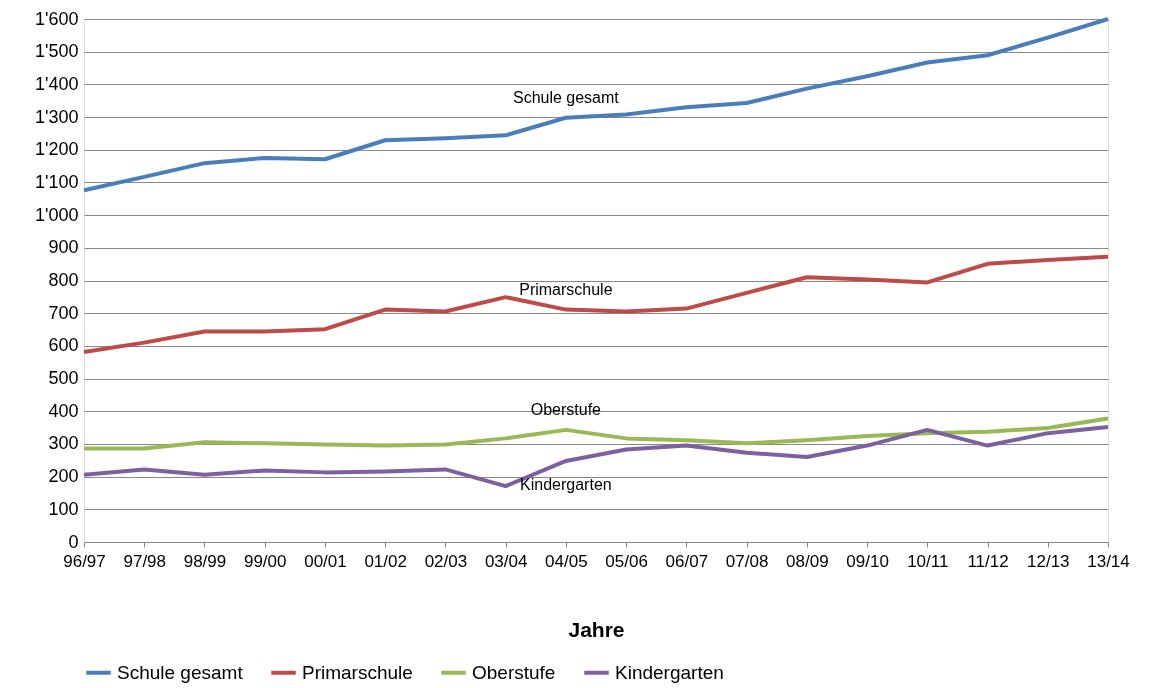 Image resolution: width=1160 pixels, height=688 pixels. What do you see at coordinates (357, 672) in the screenshot?
I see `legend-label: Primarschule` at bounding box center [357, 672].